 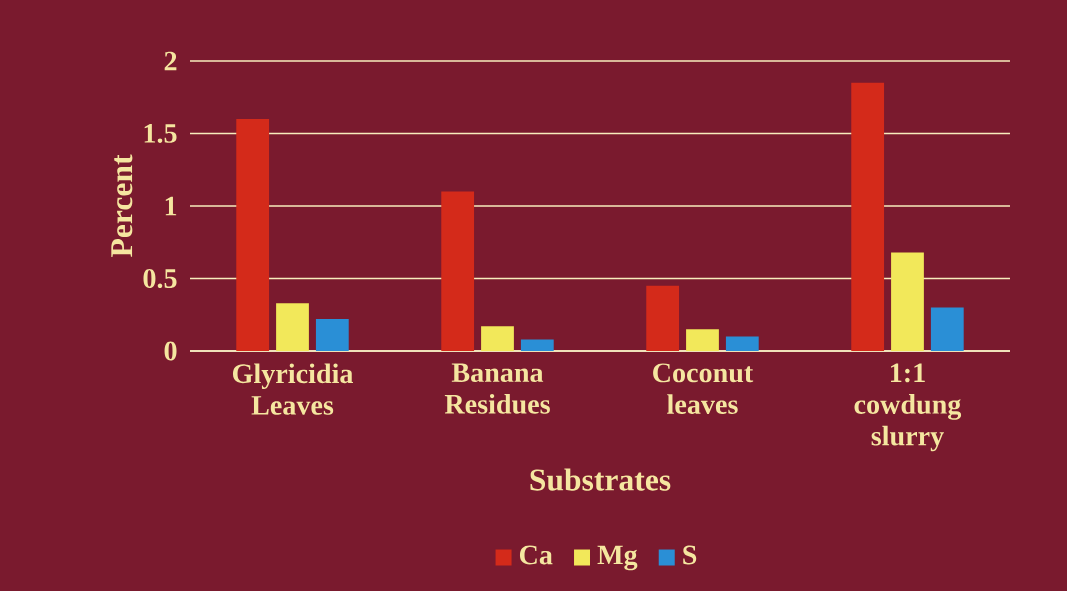 What do you see at coordinates (536, 555) in the screenshot?
I see `legend-label: Ca` at bounding box center [536, 555].